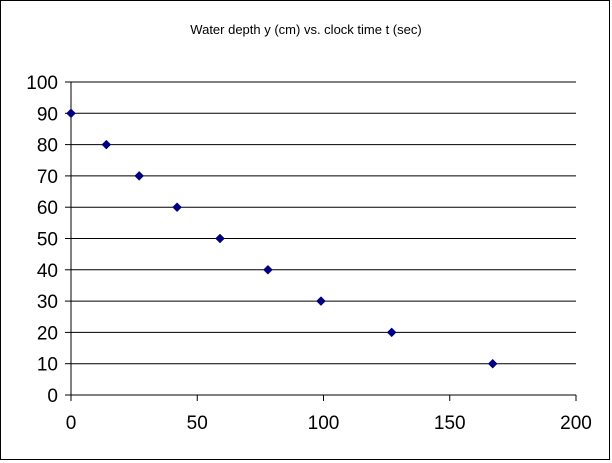 Image resolution: width=612 pixels, height=463 pixels. I want to click on x-tick-labels: 0 50 100 150 200, so click(329, 423).